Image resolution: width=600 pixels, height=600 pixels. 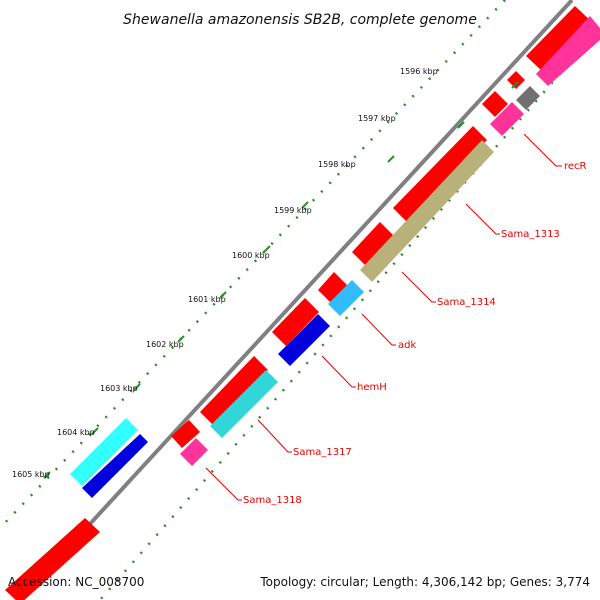 I want to click on scale-label: 1601 kbp, so click(x=207, y=299).